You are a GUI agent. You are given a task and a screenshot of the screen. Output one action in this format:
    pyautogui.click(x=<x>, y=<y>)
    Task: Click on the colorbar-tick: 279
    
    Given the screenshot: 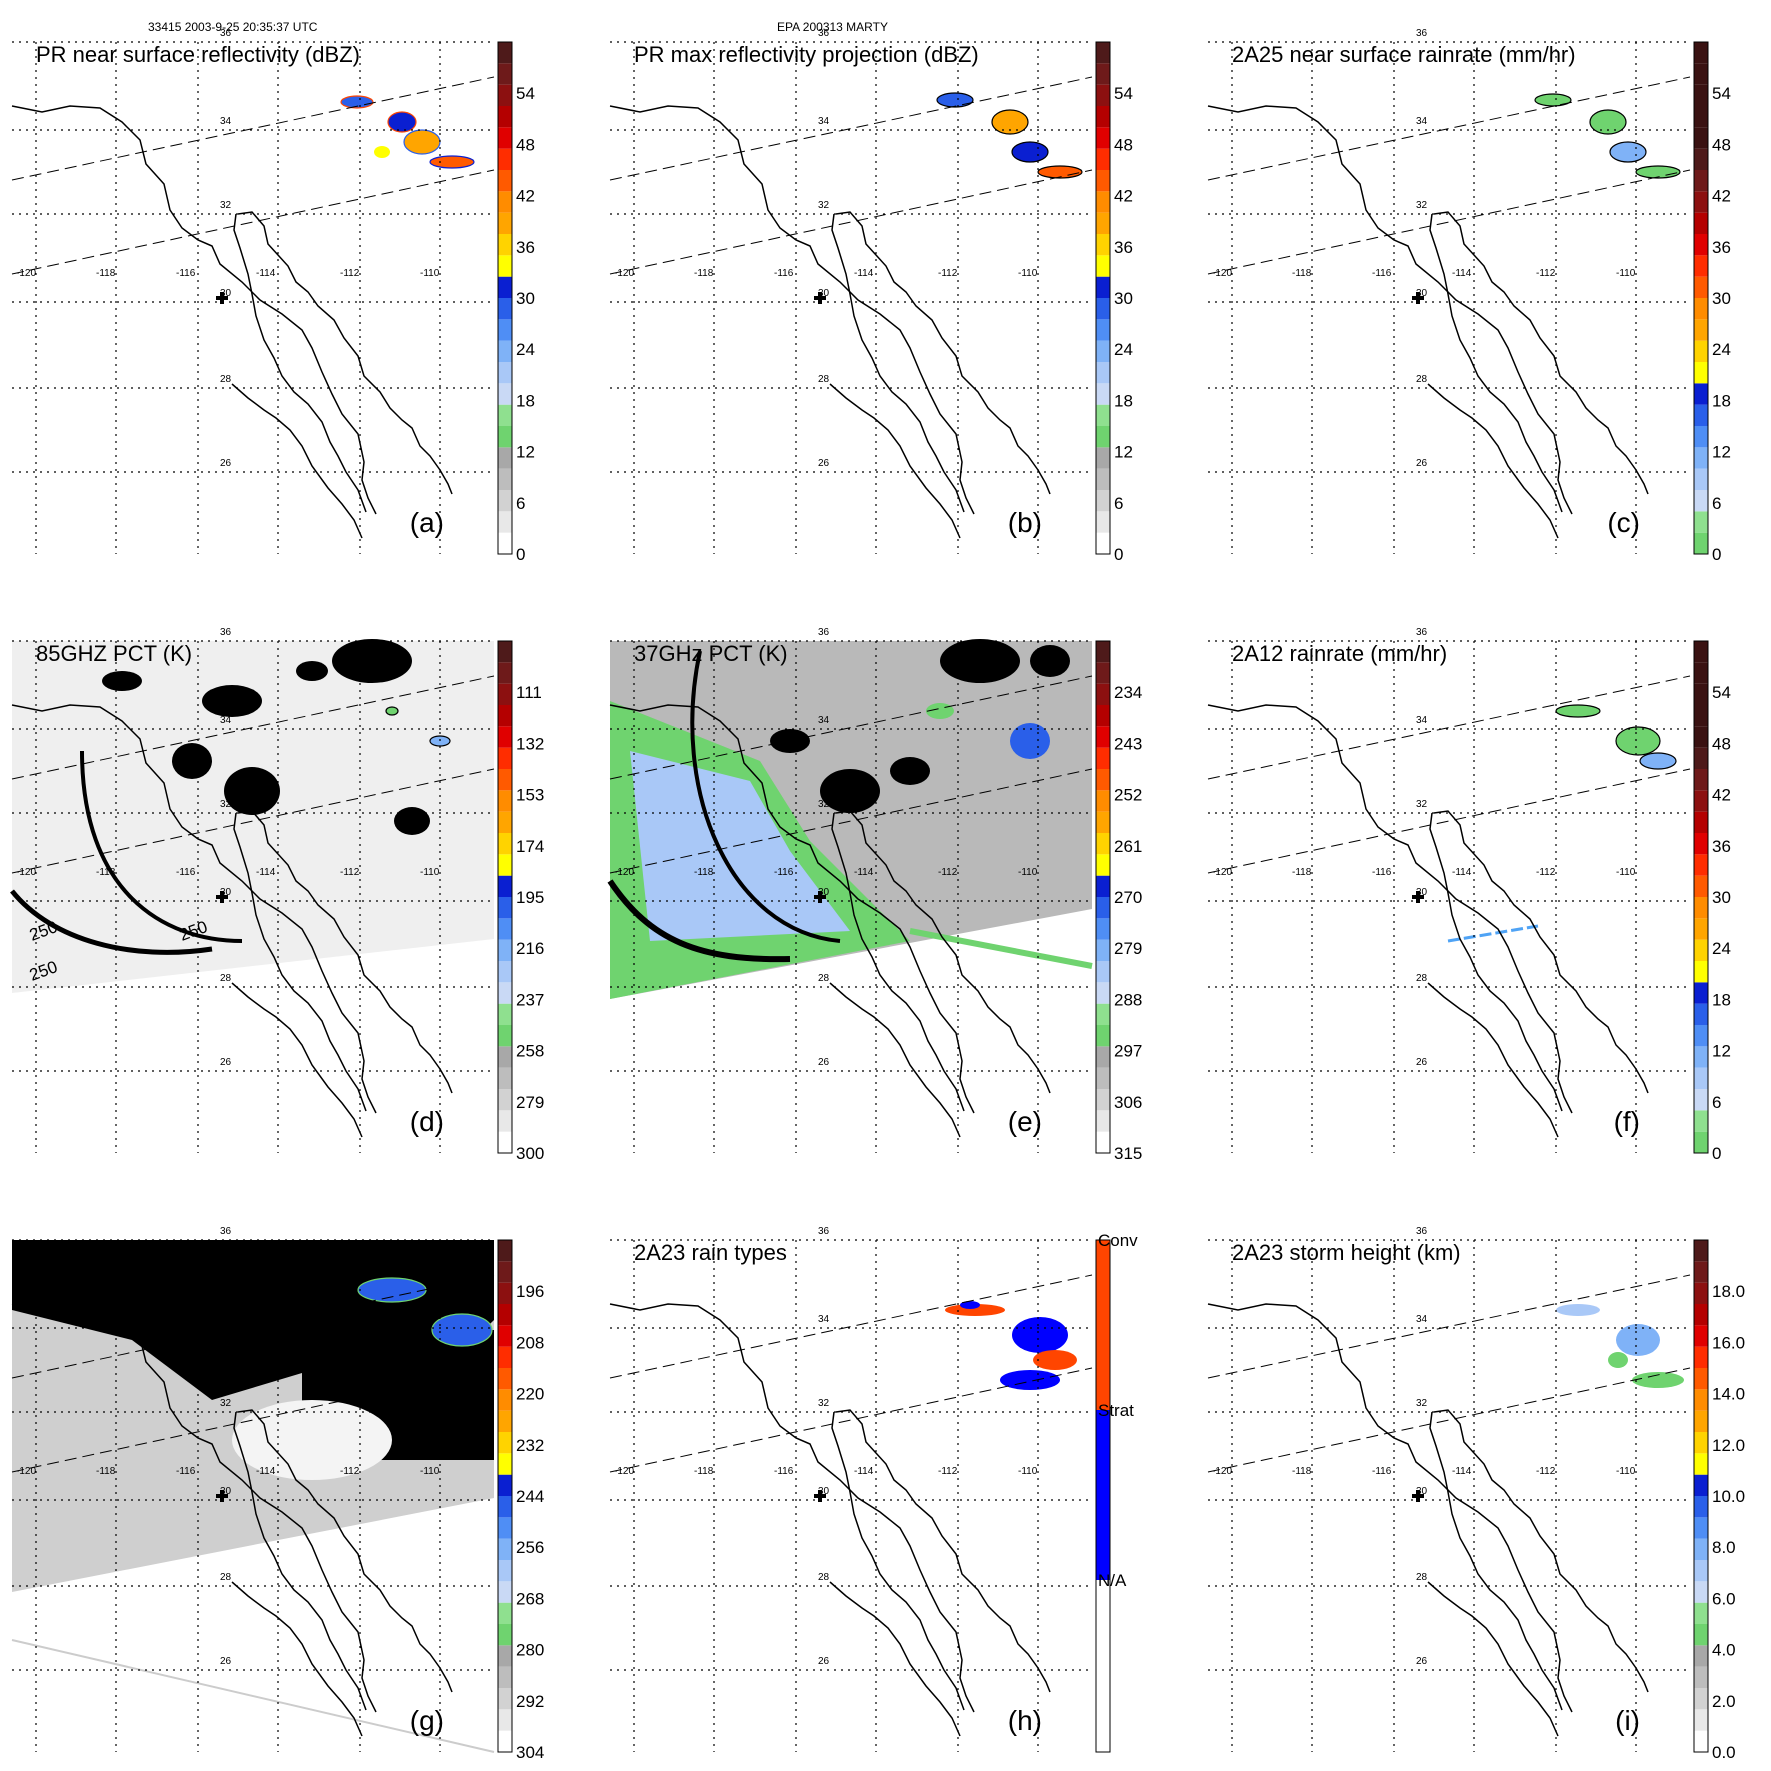 What is the action you would take?
    pyautogui.click(x=1128, y=948)
    